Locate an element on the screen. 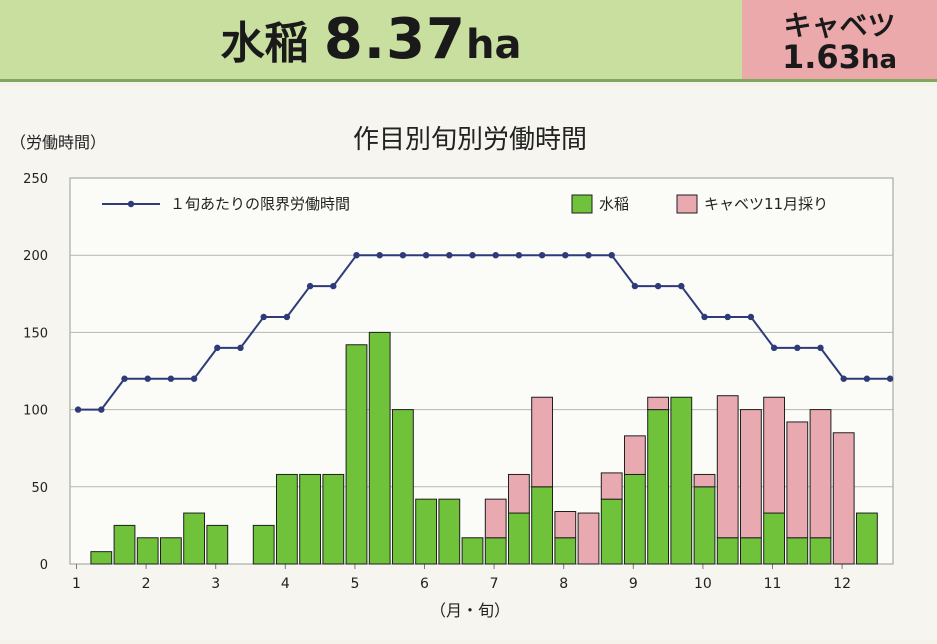 This screenshot has width=937, height=644. x-tick-label: 11 is located at coordinates (773, 584).